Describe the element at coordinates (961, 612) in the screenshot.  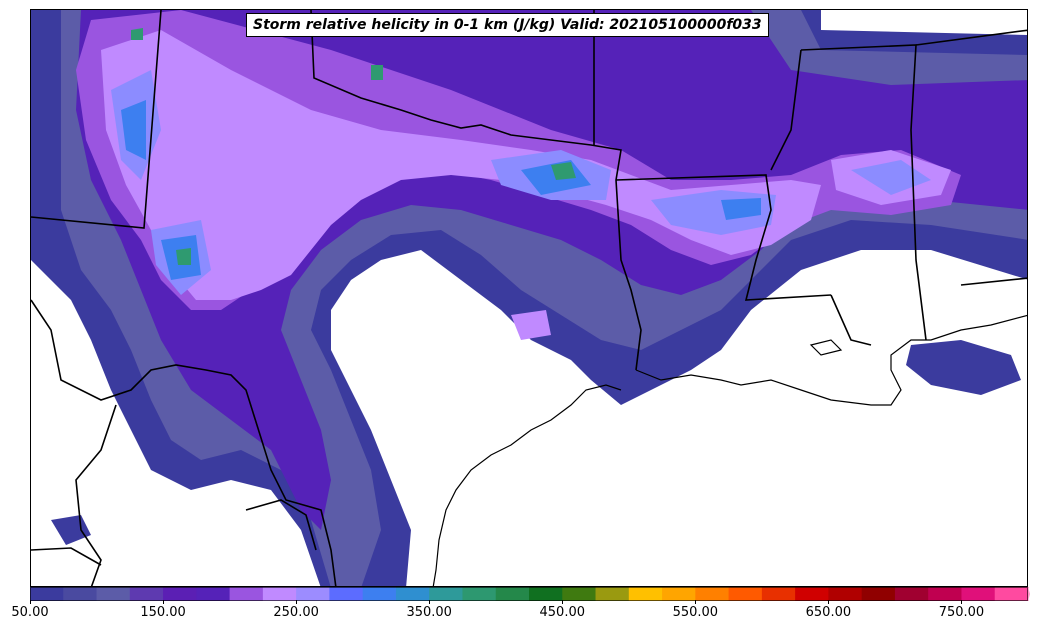
I see `colorbar-tick-label: 750.00` at that location.